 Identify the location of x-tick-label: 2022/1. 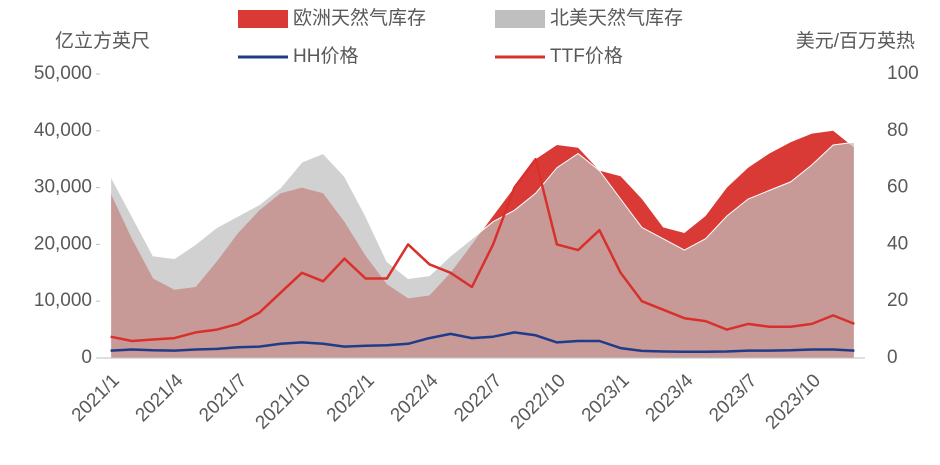
(351, 398).